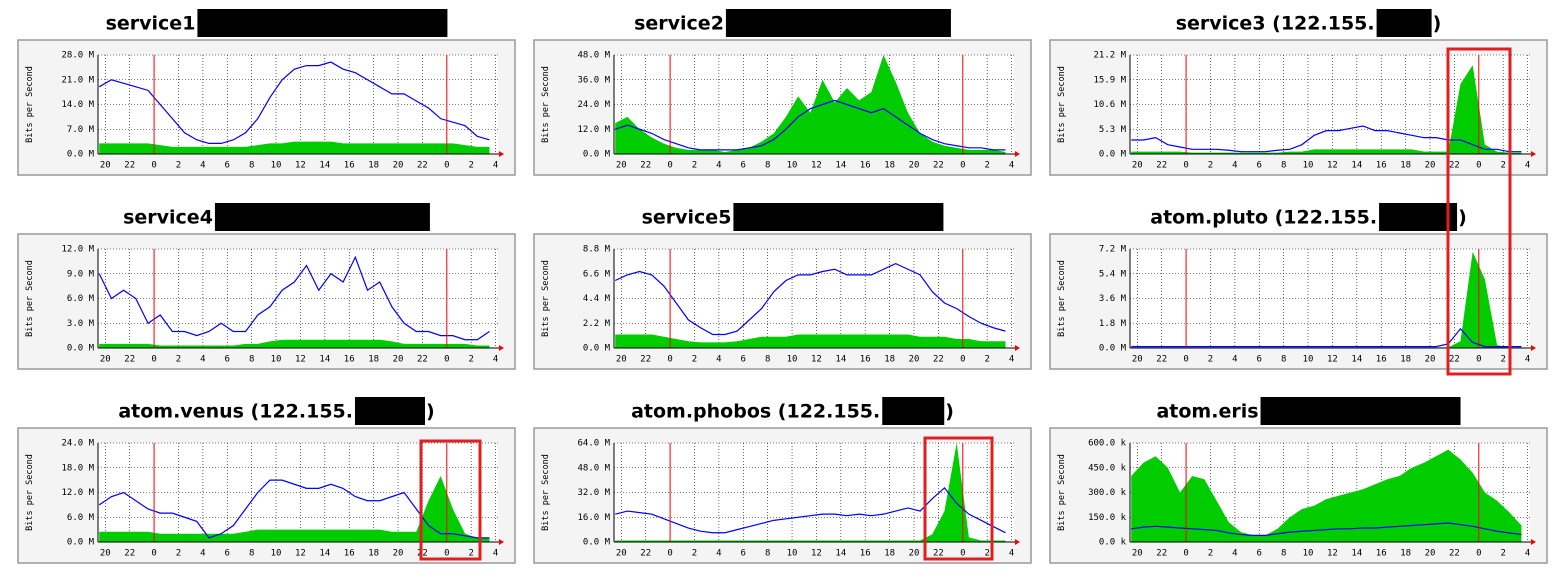  Describe the element at coordinates (597, 250) in the screenshot. I see `y-tick-label: 8.8 M` at that location.